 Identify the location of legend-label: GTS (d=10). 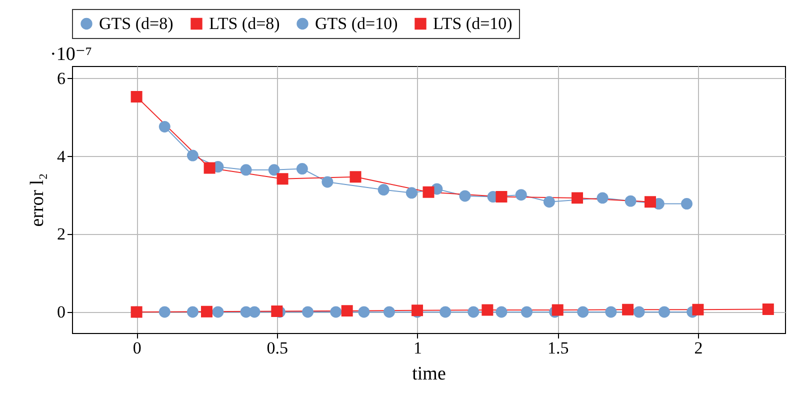
(356, 23).